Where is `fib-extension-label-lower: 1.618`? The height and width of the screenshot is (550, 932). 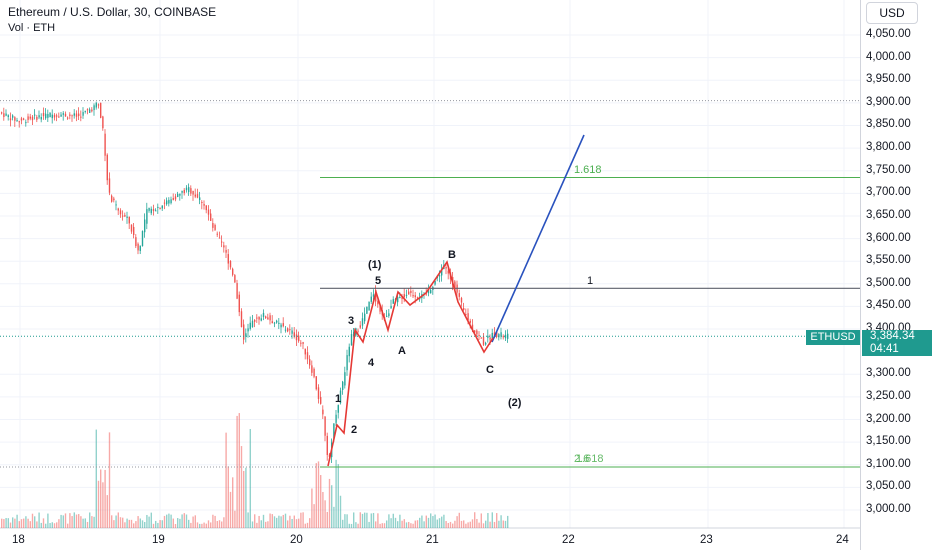
fib-extension-label-lower: 1.618 is located at coordinates (590, 459).